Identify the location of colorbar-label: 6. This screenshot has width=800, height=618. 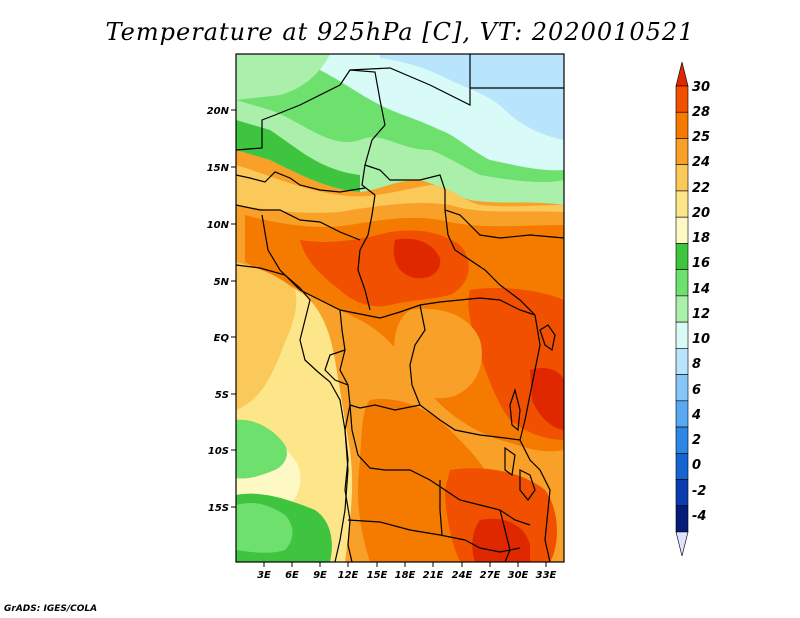
(696, 390).